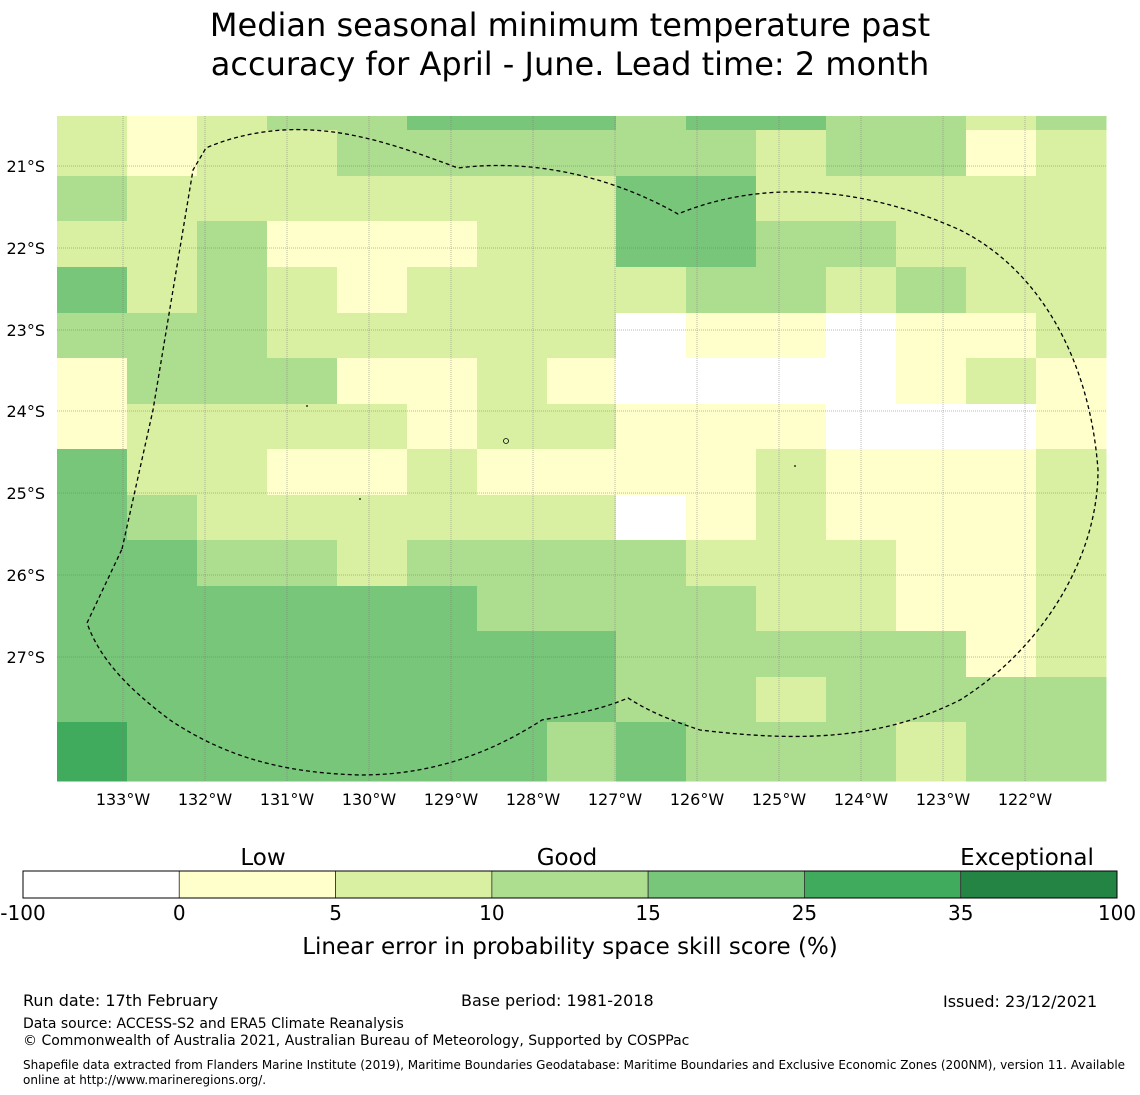 The width and height of the screenshot is (1140, 1095). What do you see at coordinates (25, 657) in the screenshot?
I see `latitude-tick-label: 27°S` at bounding box center [25, 657].